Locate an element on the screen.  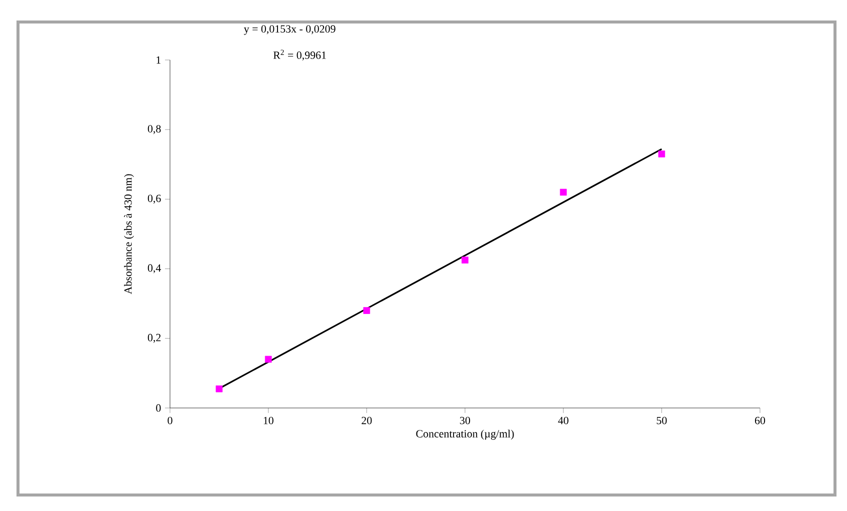
x-axis-title: Concentration (µg/ml) is located at coordinates (465, 435).